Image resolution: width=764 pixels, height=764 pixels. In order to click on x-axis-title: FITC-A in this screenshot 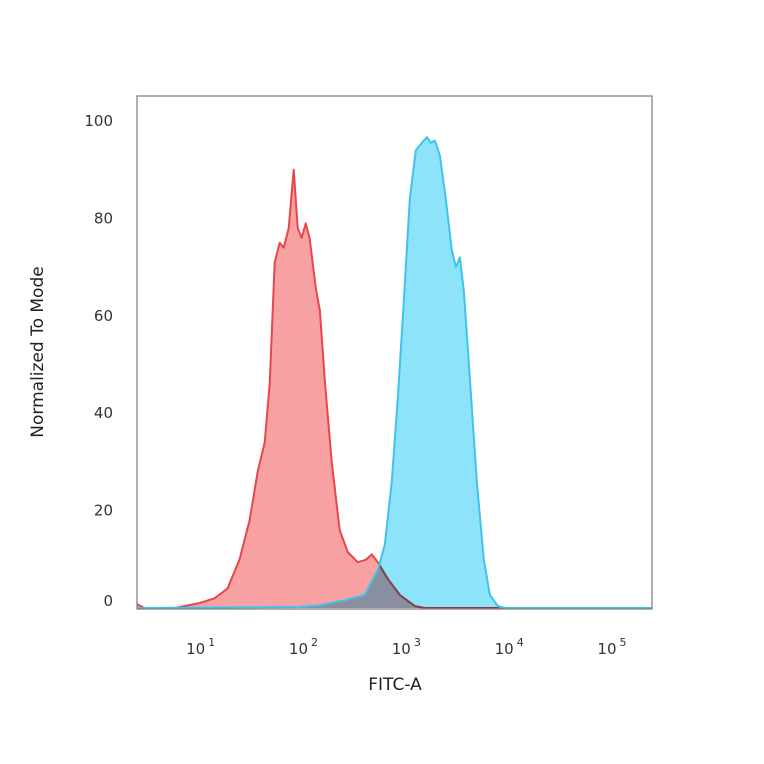, I will do `click(395, 685)`.